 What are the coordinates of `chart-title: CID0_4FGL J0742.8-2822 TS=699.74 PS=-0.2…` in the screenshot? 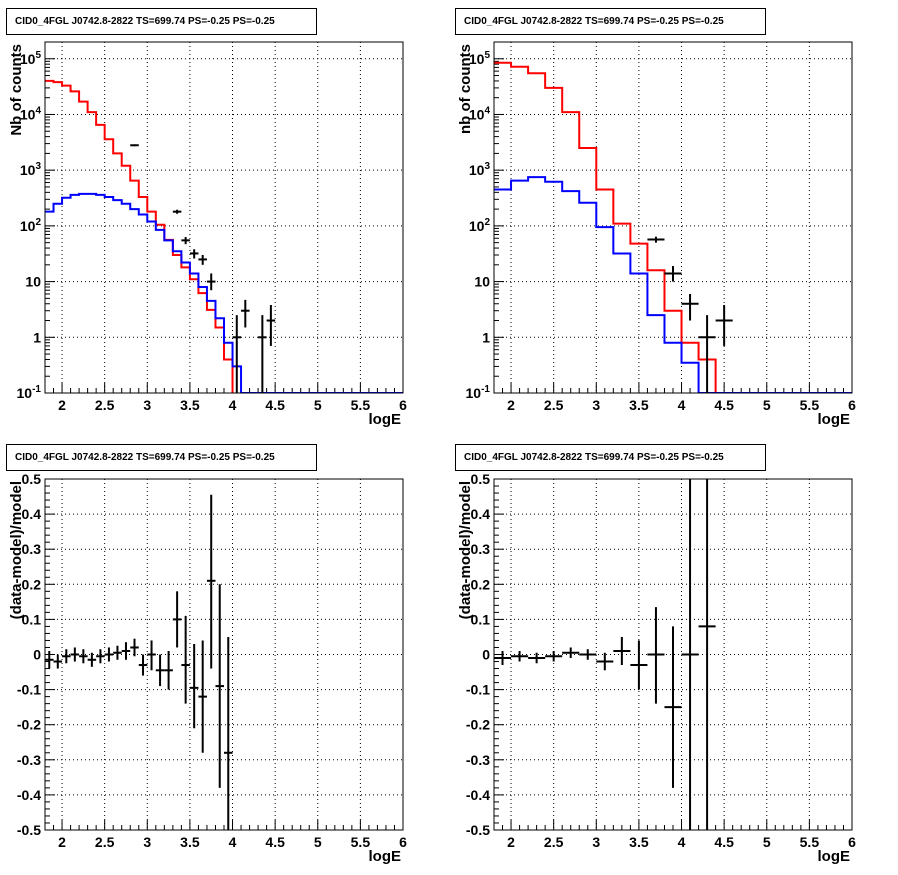 It's located at (610, 21).